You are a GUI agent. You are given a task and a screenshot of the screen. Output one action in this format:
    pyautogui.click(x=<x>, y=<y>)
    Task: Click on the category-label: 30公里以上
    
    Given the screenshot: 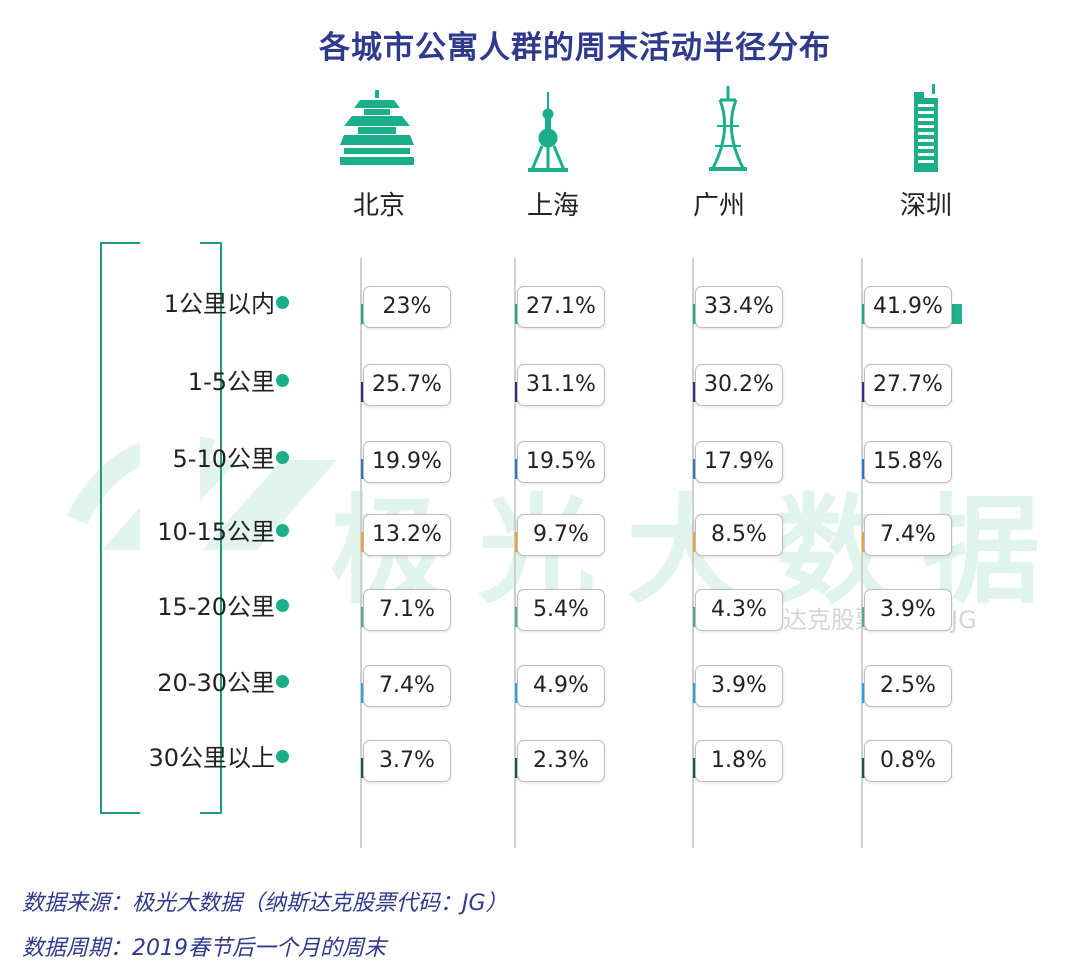 What is the action you would take?
    pyautogui.click(x=211, y=758)
    